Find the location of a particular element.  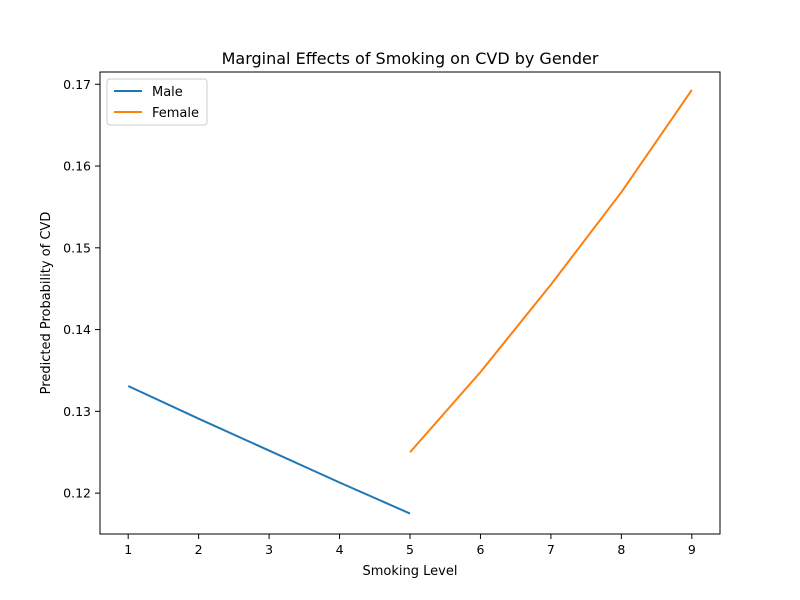

y-tick-label: 0.17 is located at coordinates (77, 84).